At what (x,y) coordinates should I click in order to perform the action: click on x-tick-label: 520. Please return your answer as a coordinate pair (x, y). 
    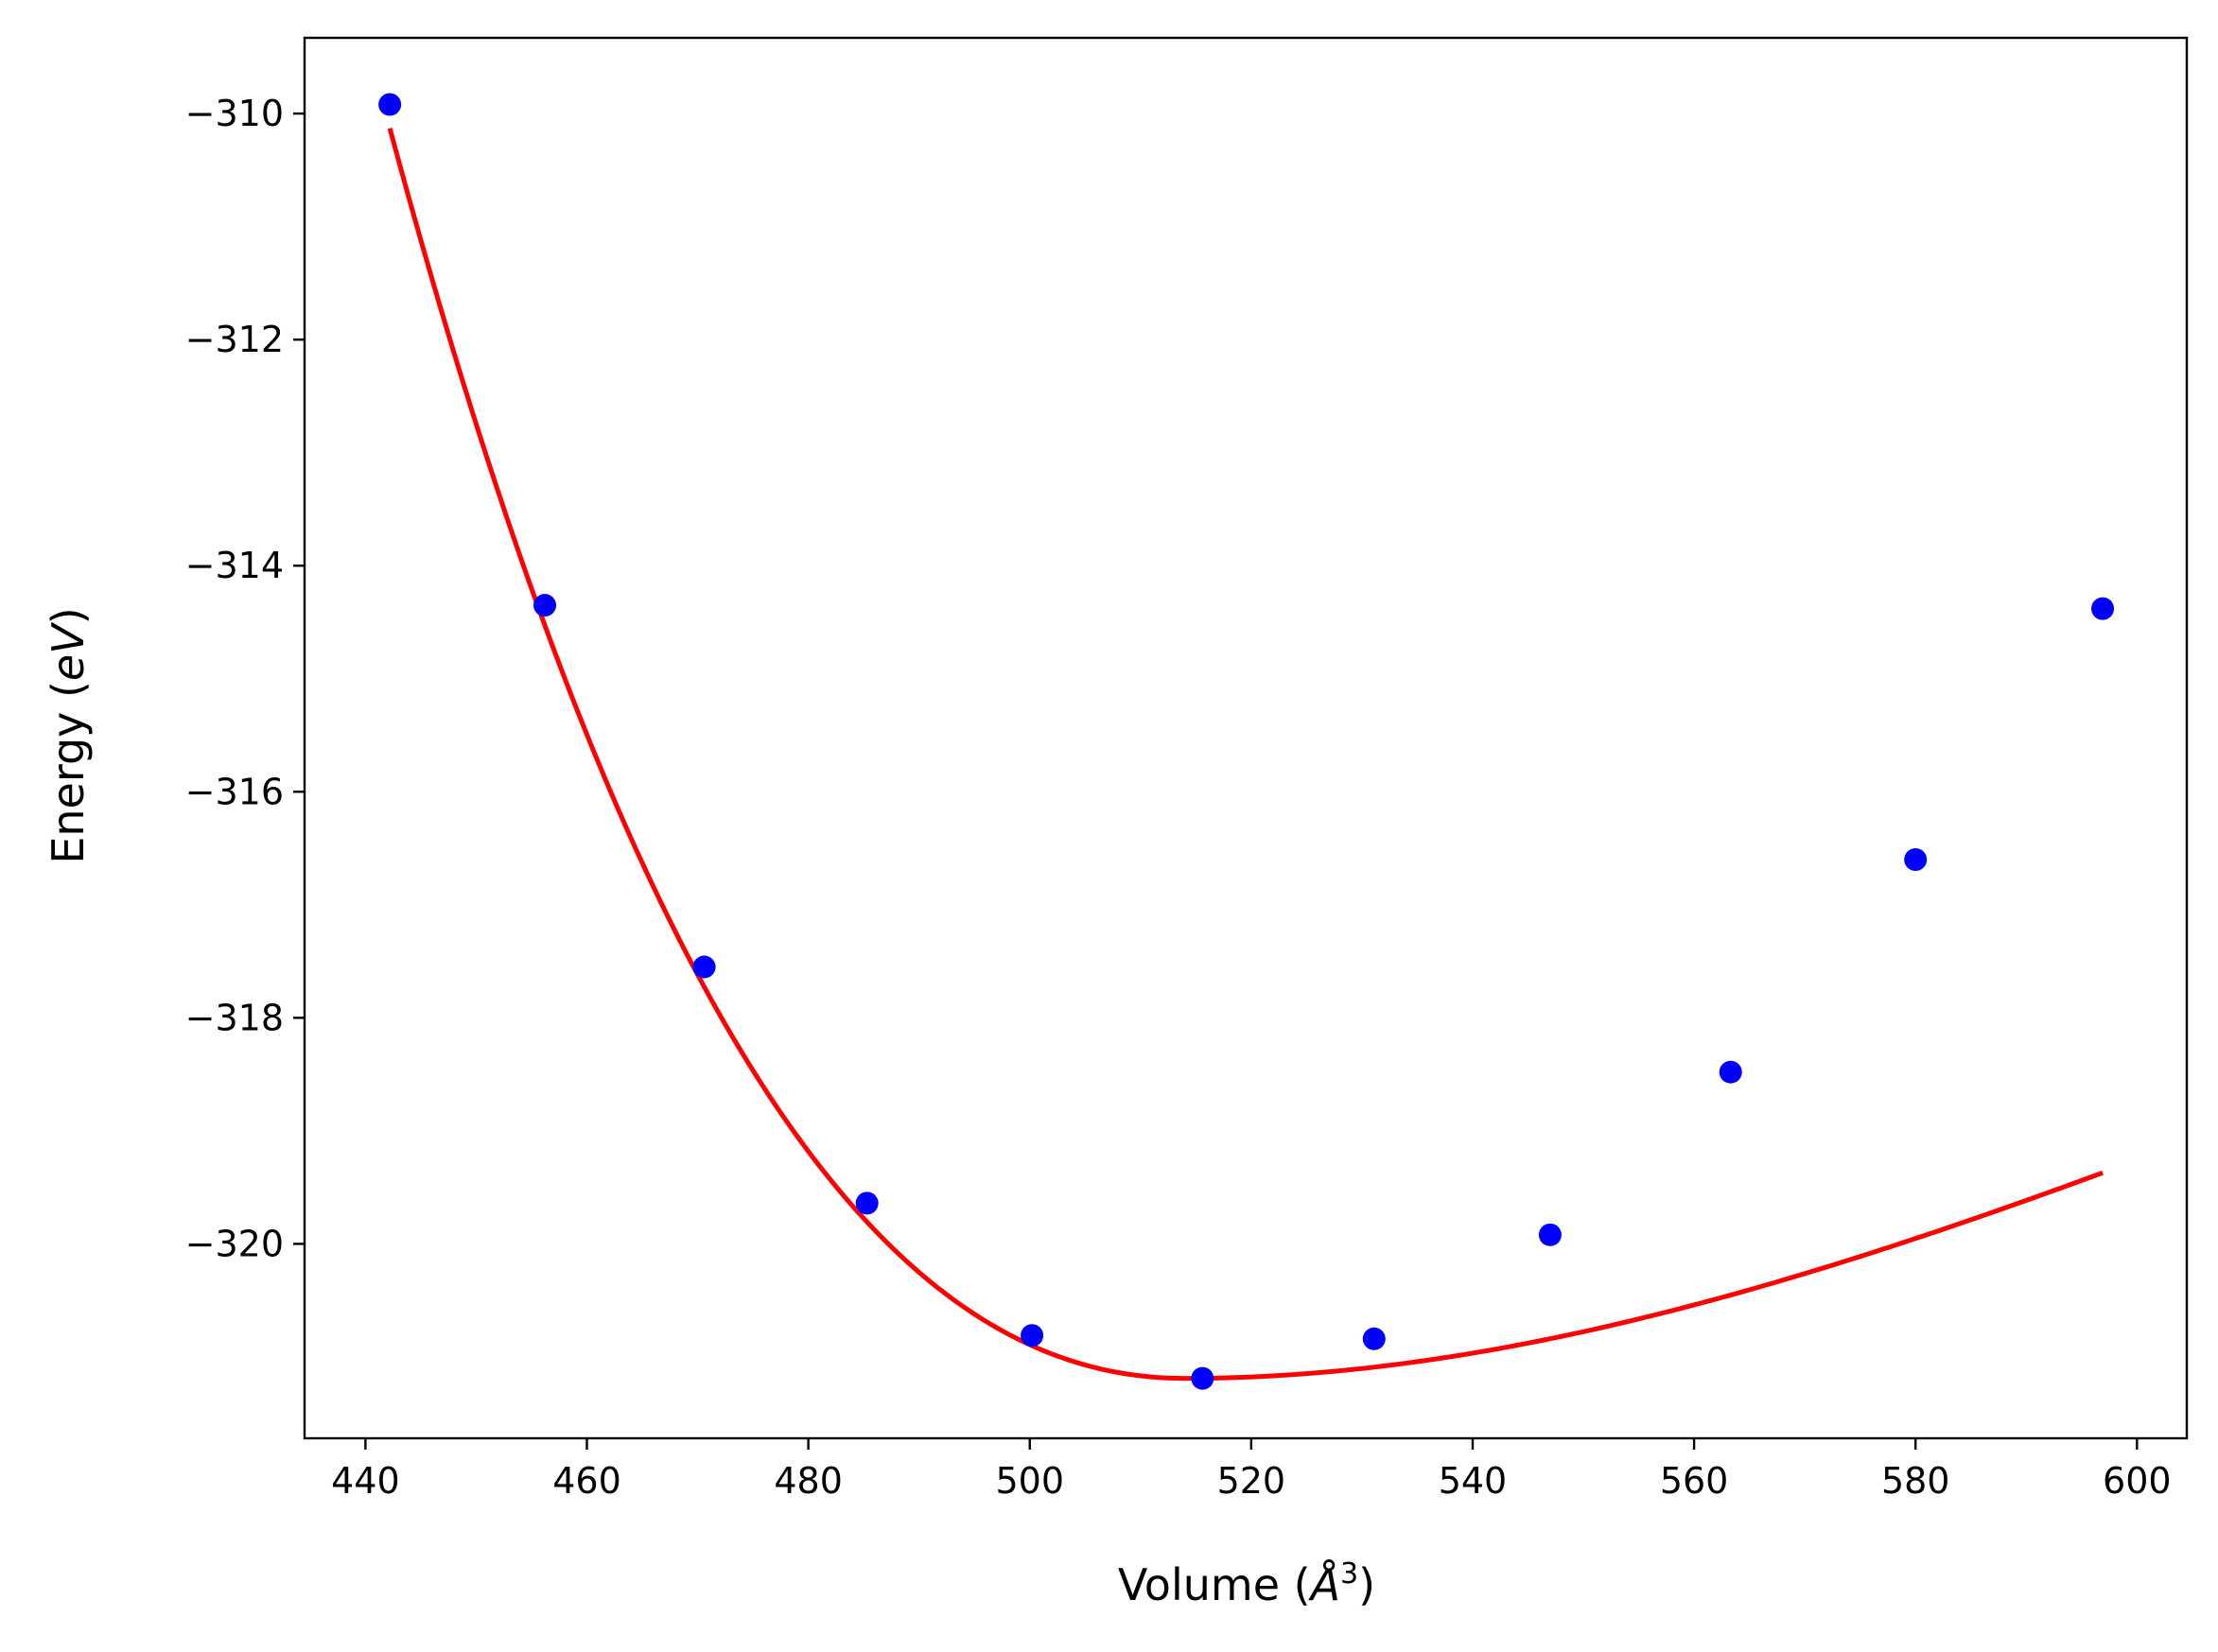
    Looking at the image, I should click on (1251, 1481).